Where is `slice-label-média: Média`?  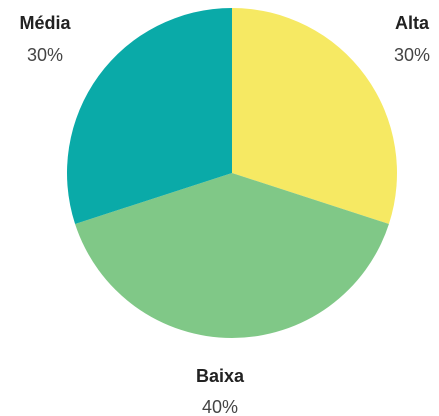
slice-label-média: Média is located at coordinates (45, 23).